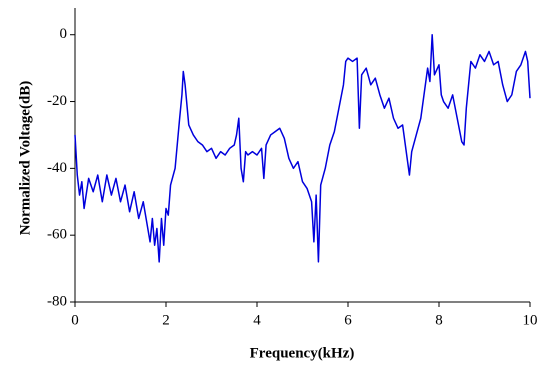 The width and height of the screenshot is (542, 367). I want to click on y-axis-title: Normalized Voltage(dB), so click(25, 158).